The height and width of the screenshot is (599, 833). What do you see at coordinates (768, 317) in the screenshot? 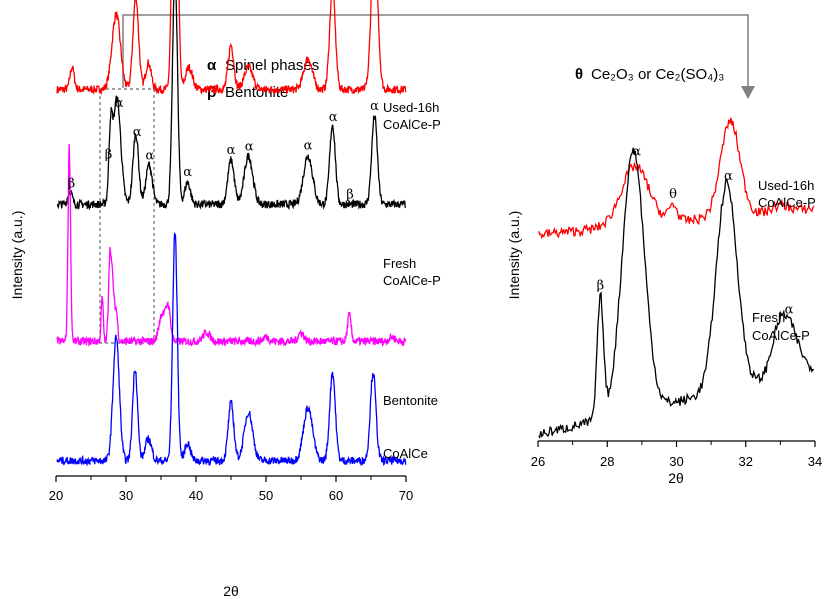
I see `label-fresh-right-1: Fresh` at bounding box center [768, 317].